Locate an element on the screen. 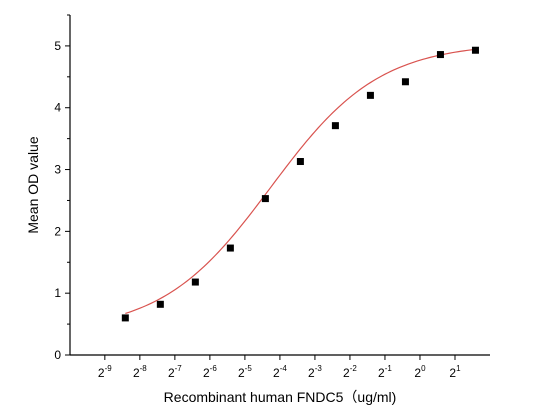  x-tick-label-8: 2-1 is located at coordinates (385, 372).